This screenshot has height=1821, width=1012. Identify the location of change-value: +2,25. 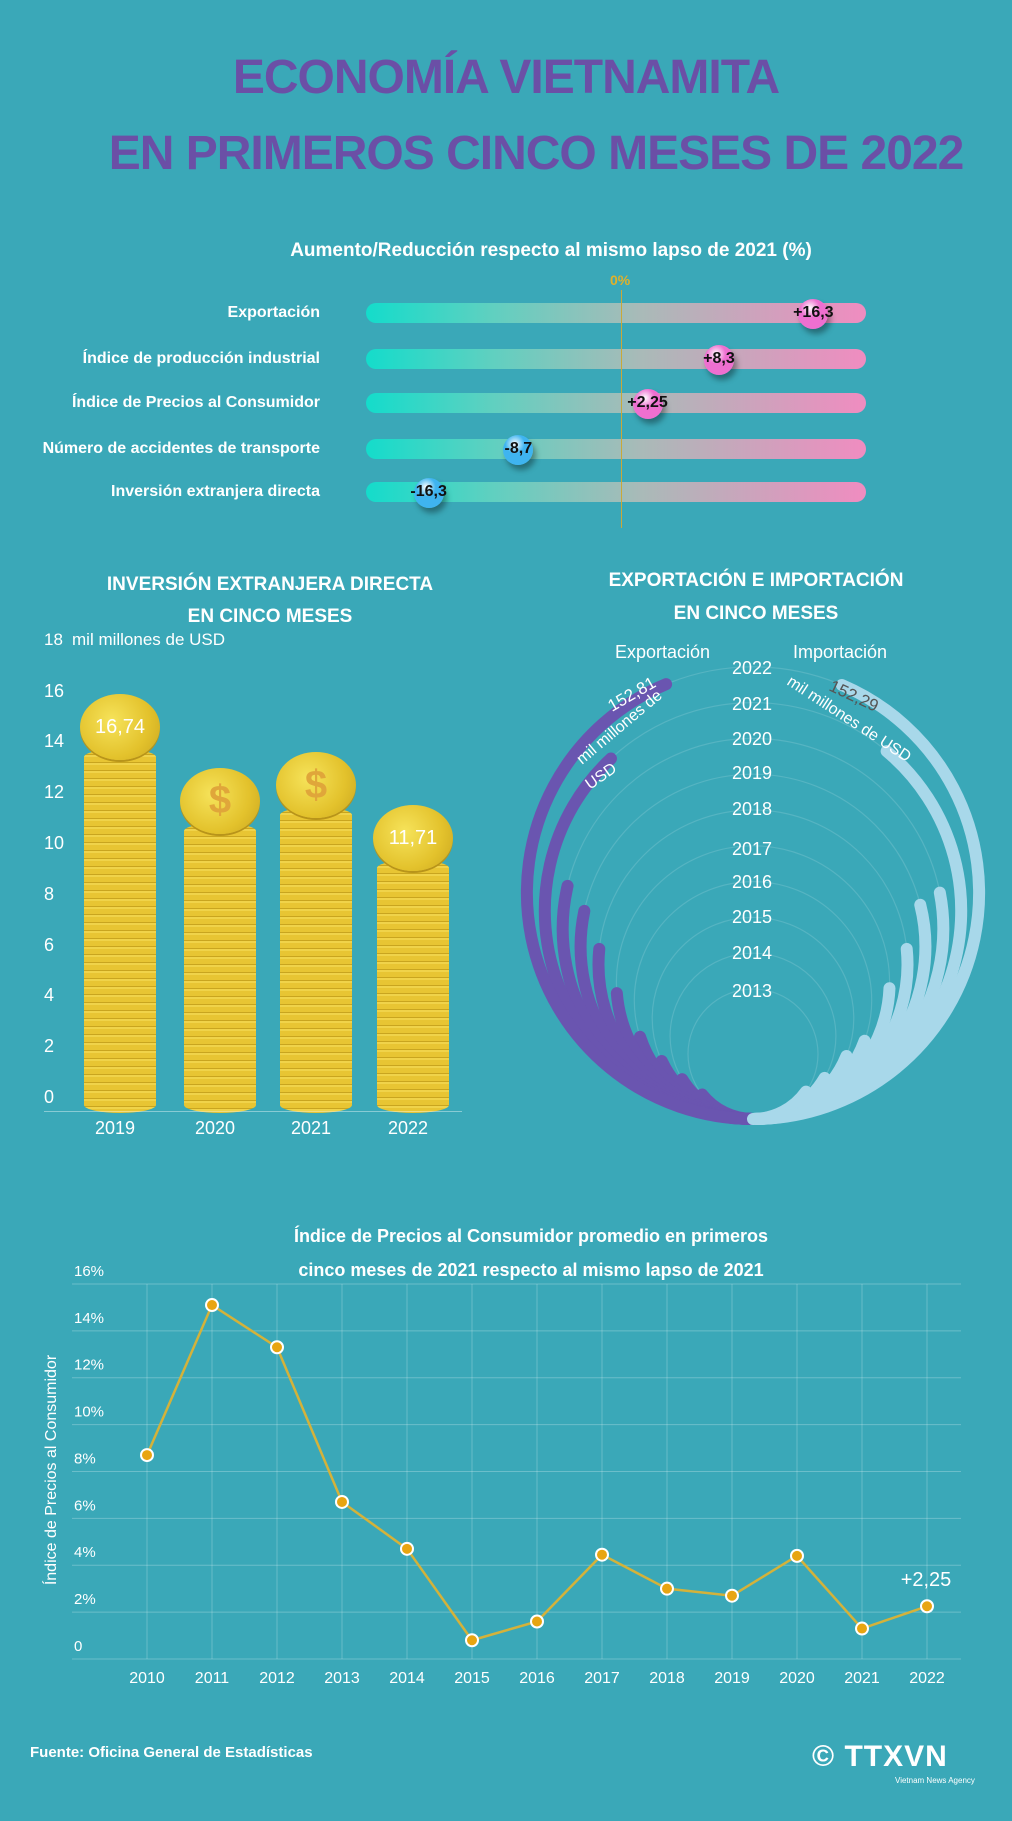
(647, 402).